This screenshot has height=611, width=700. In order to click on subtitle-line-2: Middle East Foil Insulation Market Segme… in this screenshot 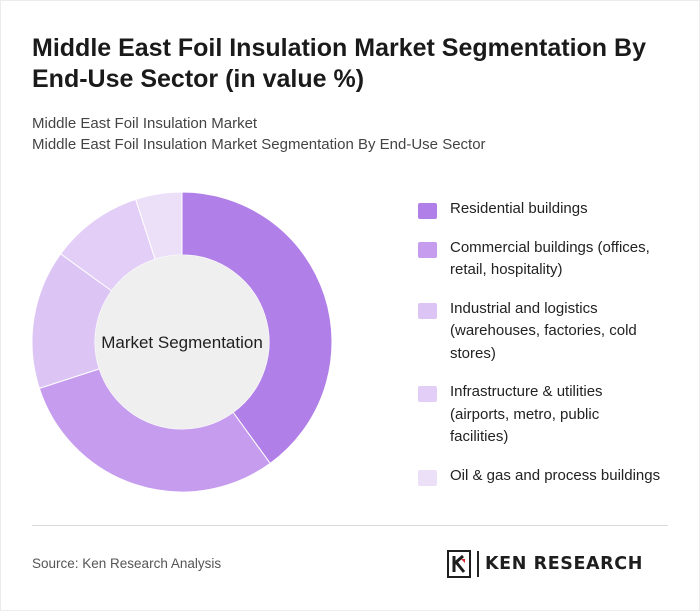, I will do `click(259, 144)`.